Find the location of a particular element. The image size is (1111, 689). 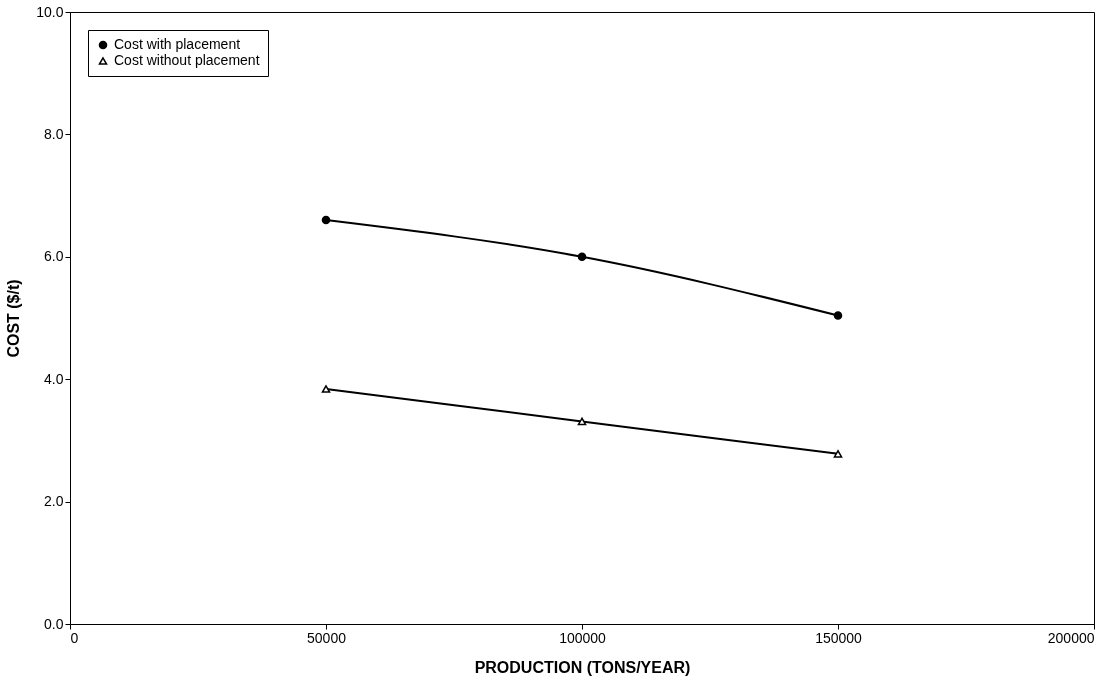

x-tick-label: 100000 is located at coordinates (583, 637).